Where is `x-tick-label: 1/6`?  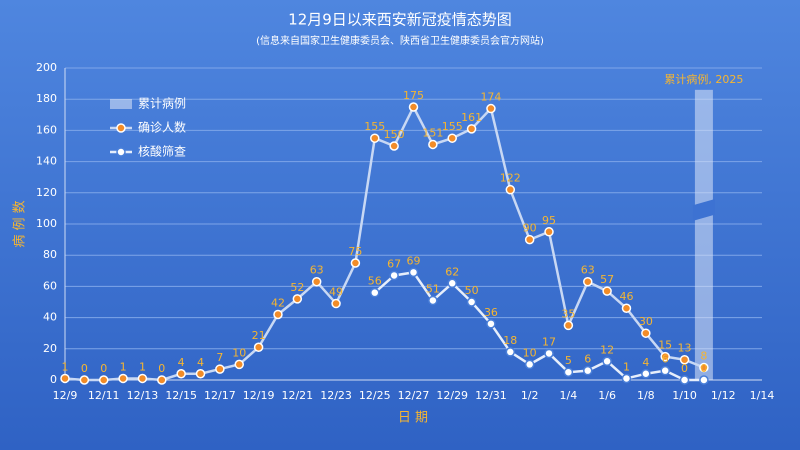
x-tick-label: 1/6 is located at coordinates (607, 395).